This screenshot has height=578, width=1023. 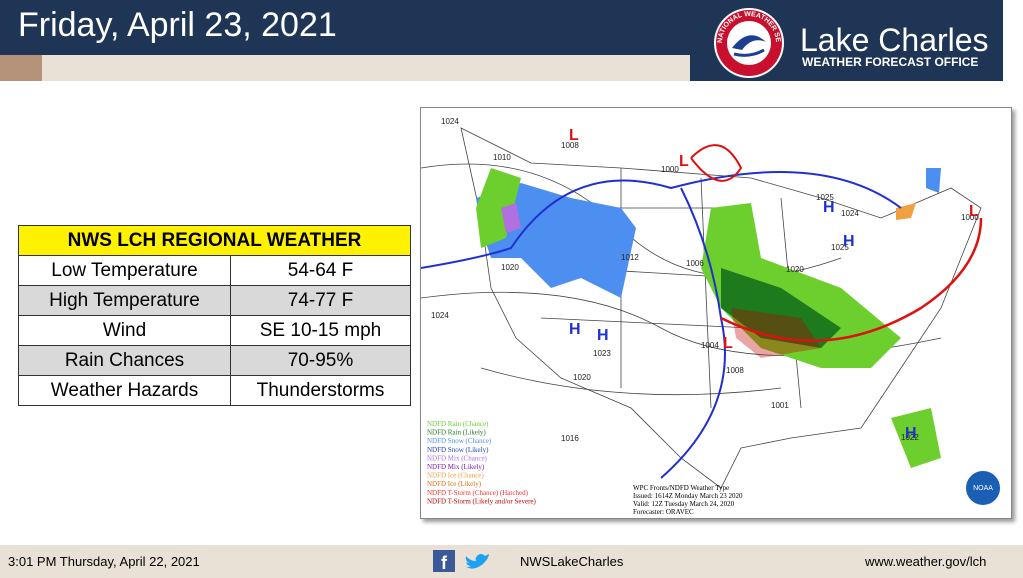 What do you see at coordinates (456, 467) in the screenshot?
I see `legend-item: NDFD Mix (Likely)` at bounding box center [456, 467].